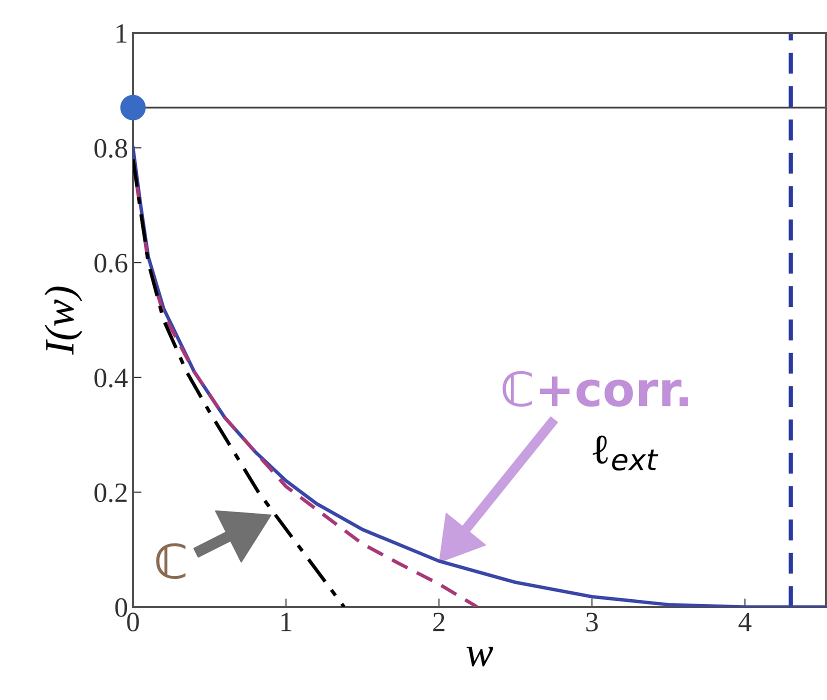 This screenshot has height=700, width=827. Describe the element at coordinates (480, 656) in the screenshot. I see `x-axis-title: w` at that location.